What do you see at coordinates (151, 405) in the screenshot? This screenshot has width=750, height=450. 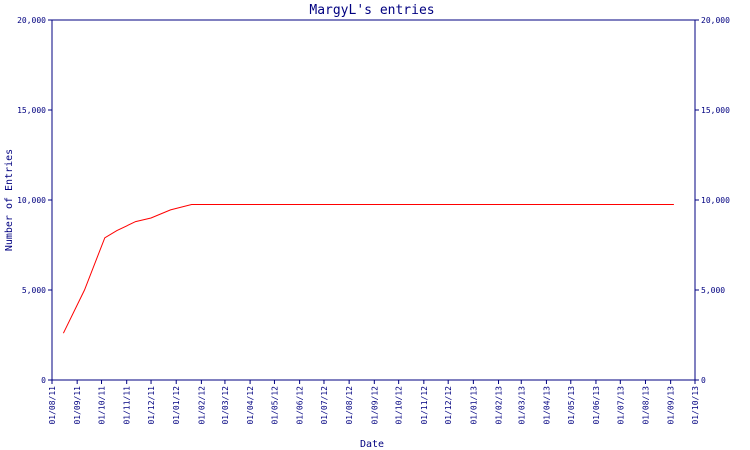 I see `x-tick-label: 01/12/11` at bounding box center [151, 405].